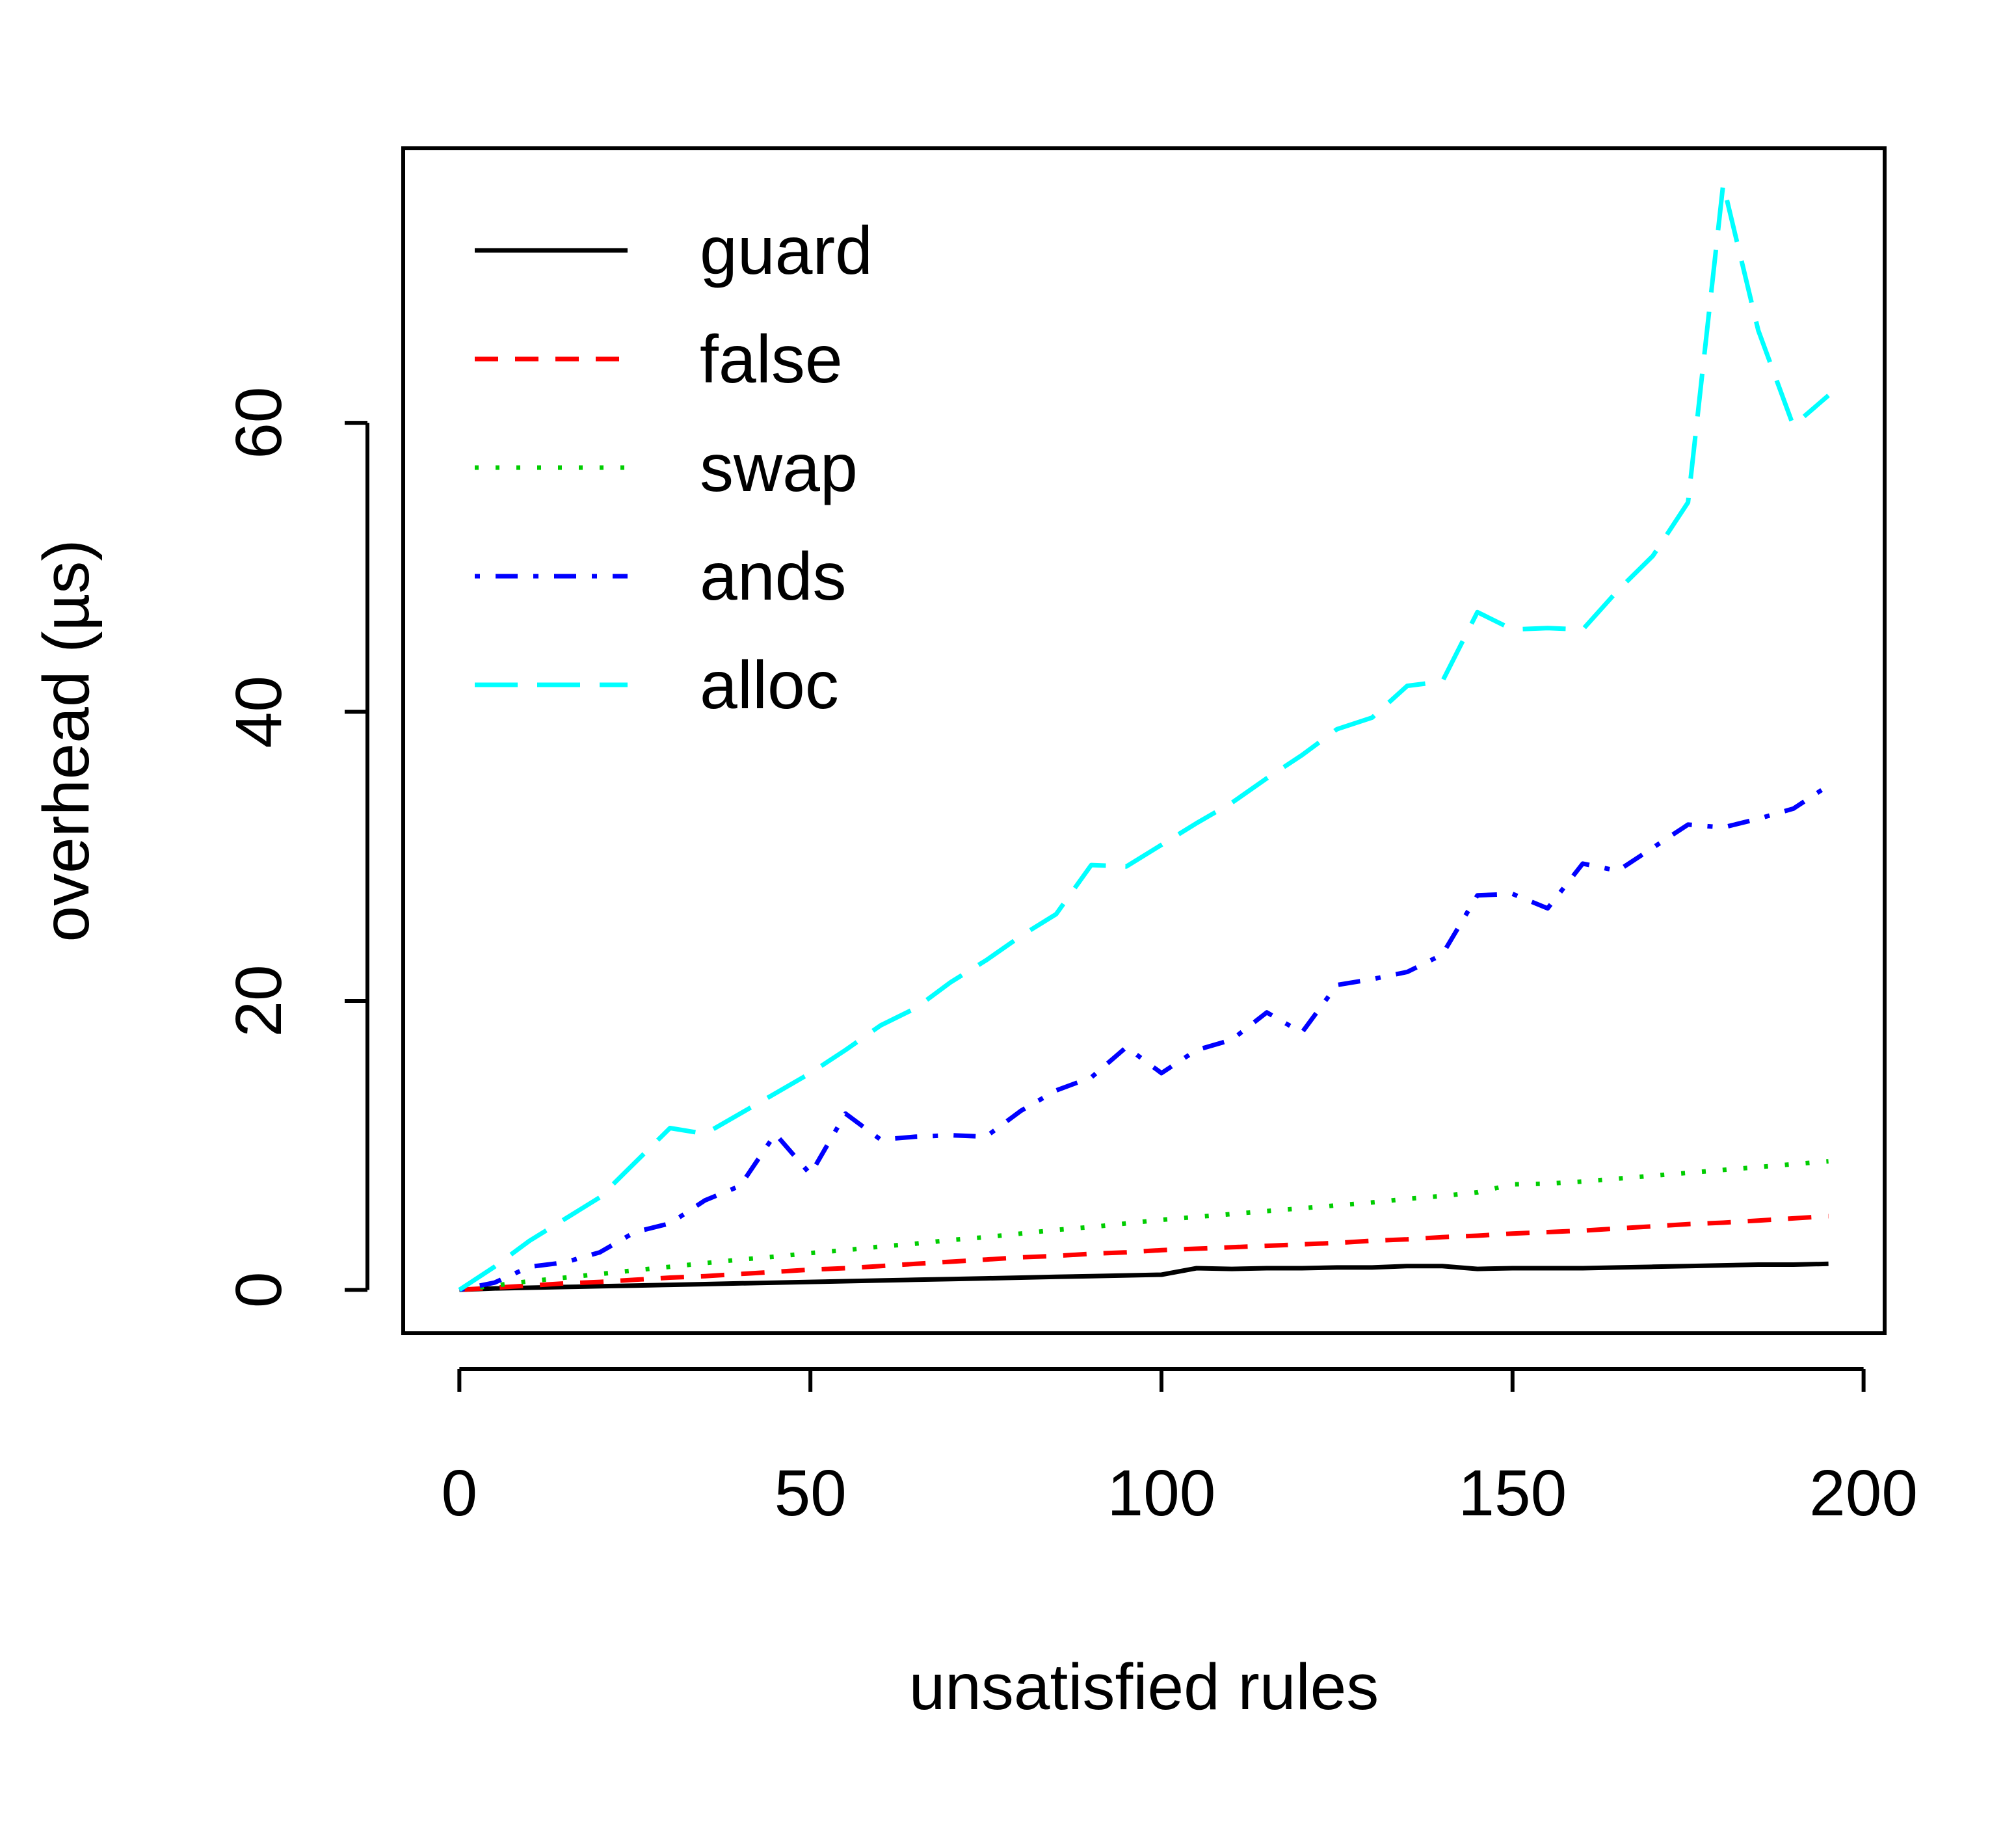 Image resolution: width=2016 pixels, height=1821 pixels. I want to click on series-line-guard, so click(1144, 1276).